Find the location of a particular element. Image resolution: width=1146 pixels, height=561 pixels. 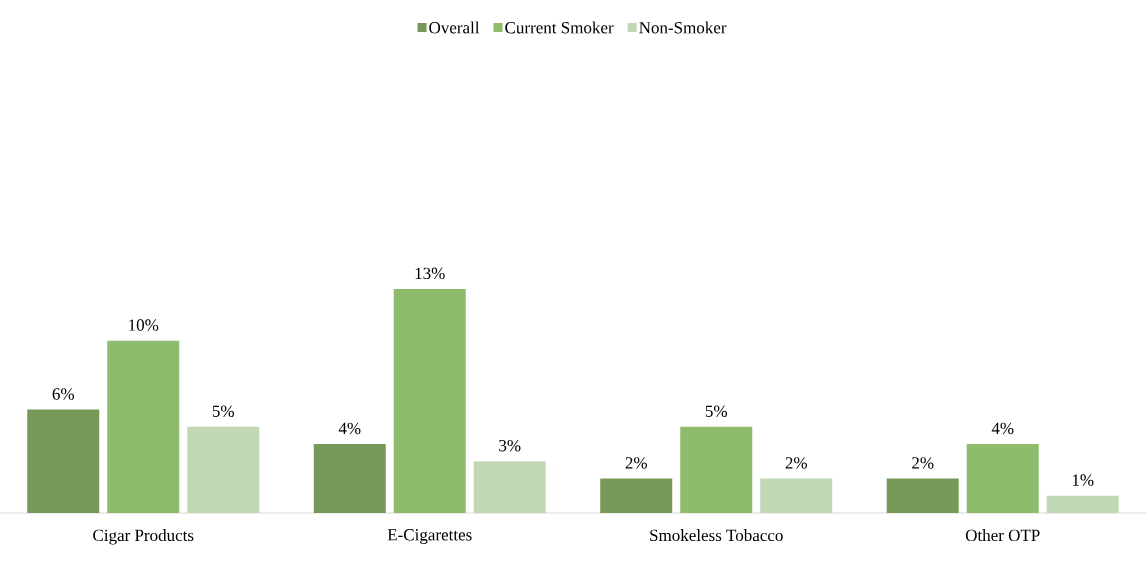

legend-label: Current Smoker is located at coordinates (559, 27).